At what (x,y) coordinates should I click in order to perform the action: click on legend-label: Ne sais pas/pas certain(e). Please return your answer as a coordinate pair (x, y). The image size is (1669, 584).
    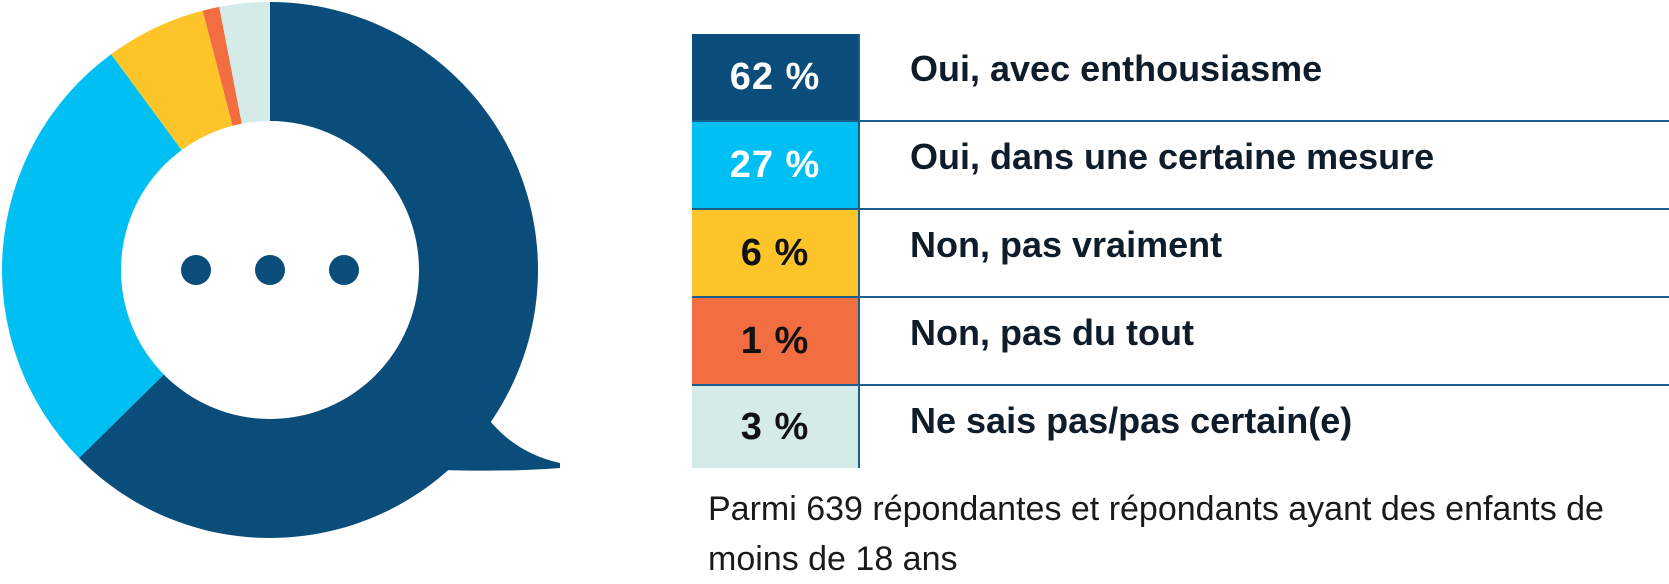
    Looking at the image, I should click on (1263, 427).